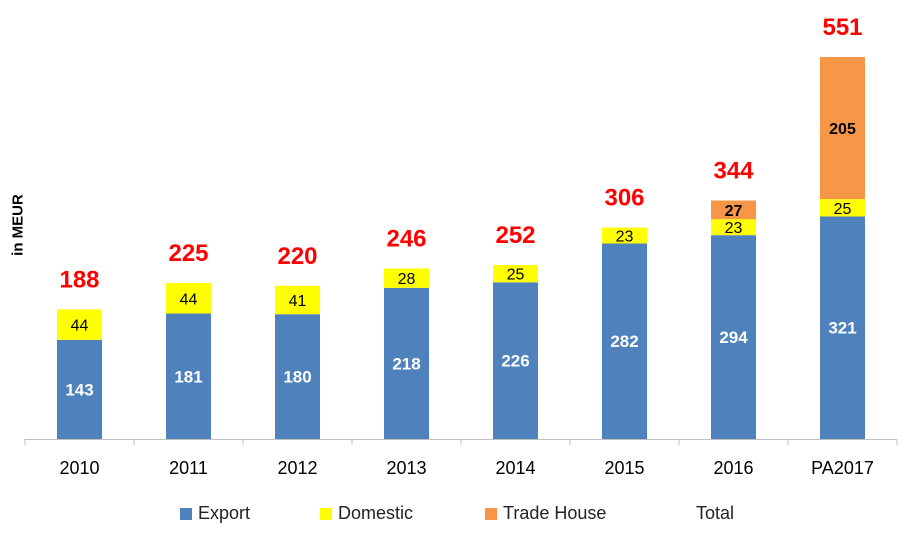 The height and width of the screenshot is (543, 920). Describe the element at coordinates (224, 513) in the screenshot. I see `legend-label: Export` at that location.